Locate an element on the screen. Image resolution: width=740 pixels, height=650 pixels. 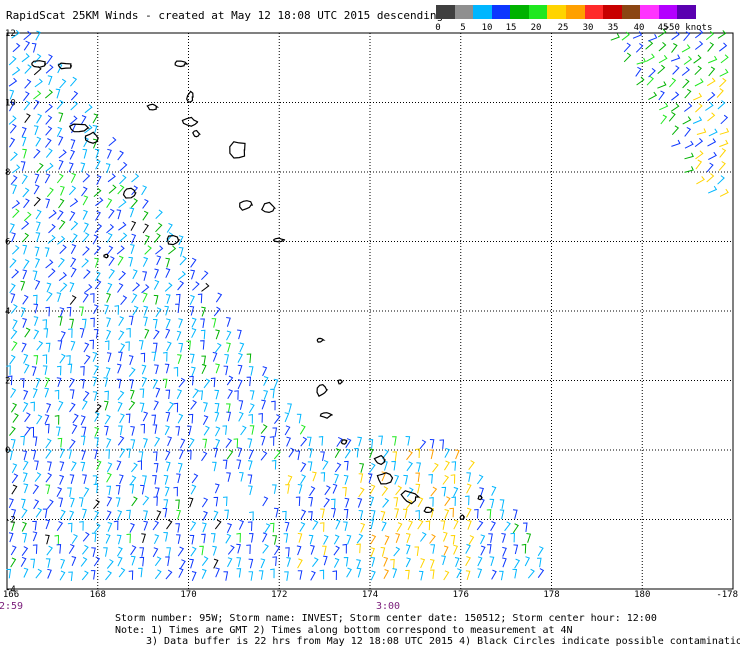
y-tick-label: -4 is located at coordinates (10, 590).